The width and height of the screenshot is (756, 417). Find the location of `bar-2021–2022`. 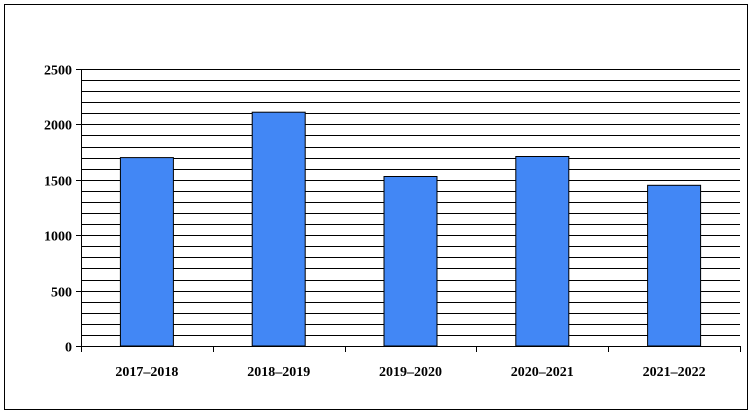

bar-2021–2022 is located at coordinates (674, 265).